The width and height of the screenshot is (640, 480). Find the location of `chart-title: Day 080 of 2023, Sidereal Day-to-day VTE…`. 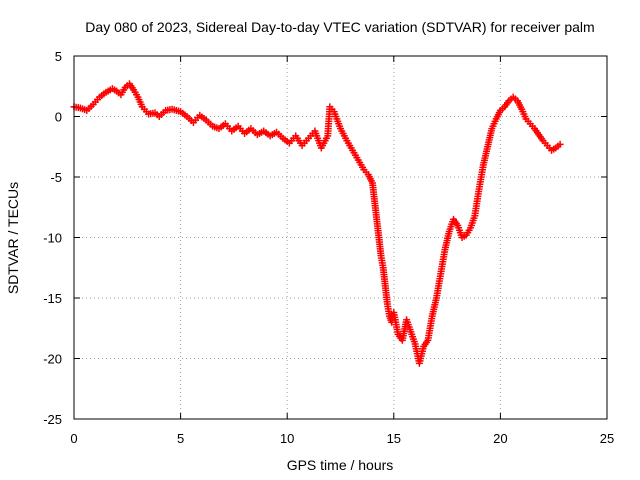

chart-title: Day 080 of 2023, Sidereal Day-to-day VTE… is located at coordinates (339, 27).